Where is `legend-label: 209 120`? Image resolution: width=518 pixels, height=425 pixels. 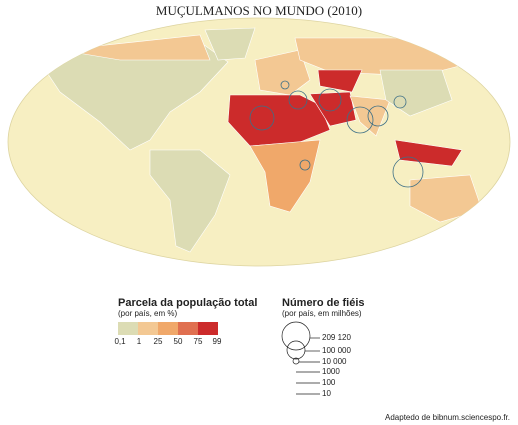
legend-label: 209 120 is located at coordinates (336, 337).